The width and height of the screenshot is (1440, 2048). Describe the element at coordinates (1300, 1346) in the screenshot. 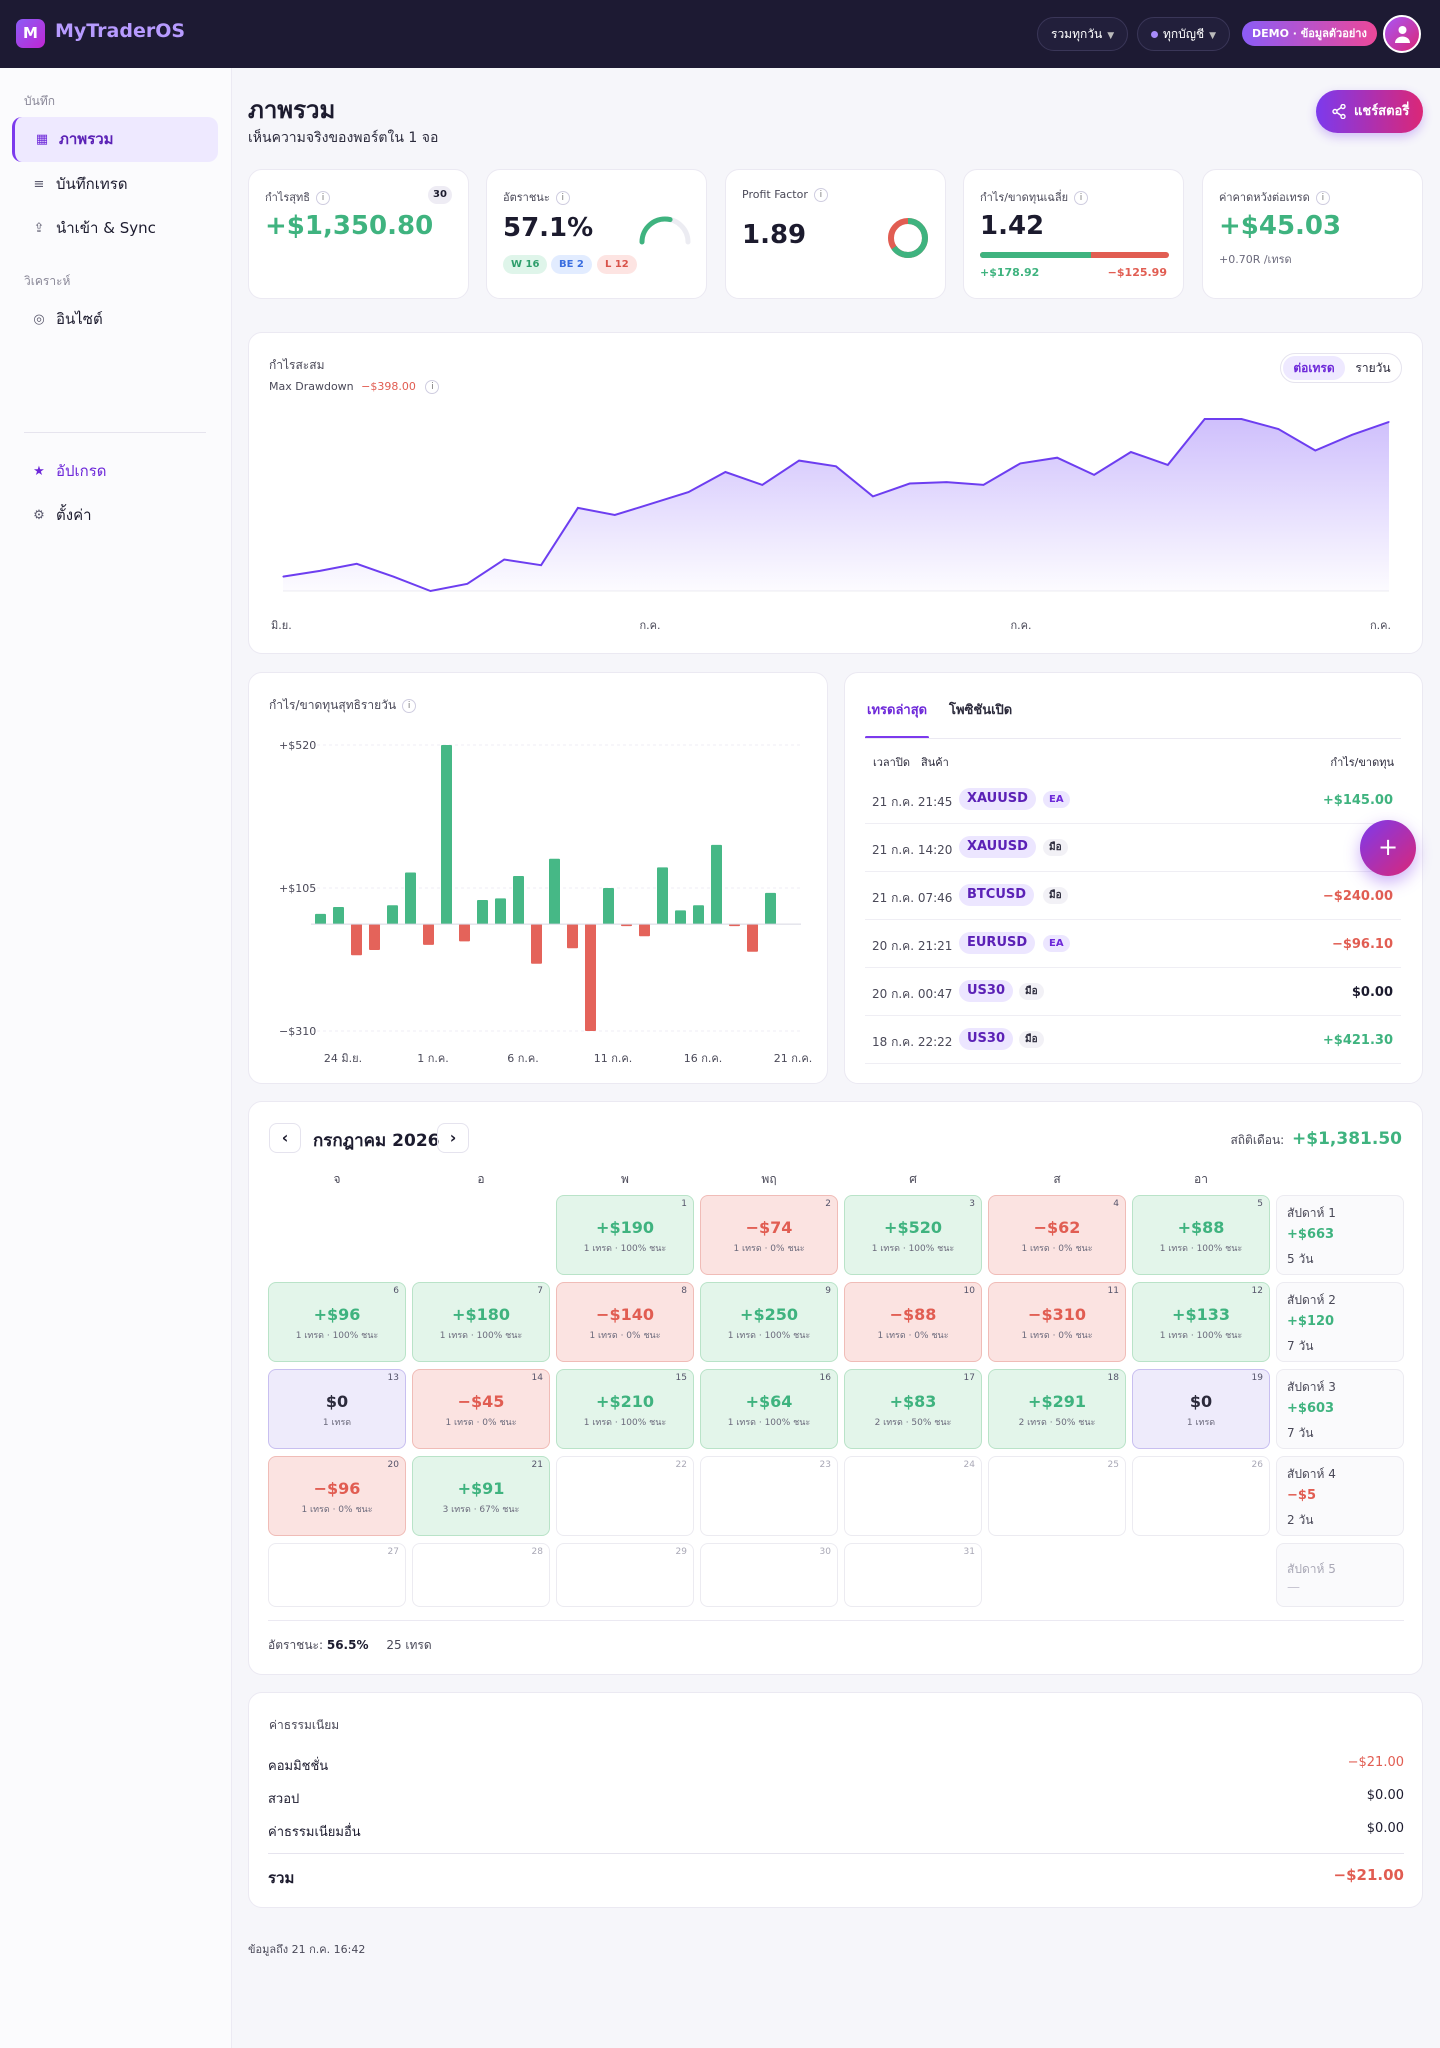

I see `week-days: 7 วัน` at that location.